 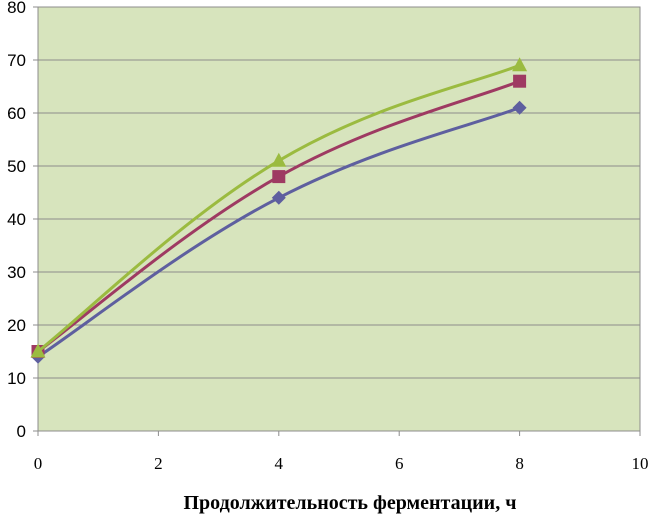 What do you see at coordinates (16, 8) in the screenshot?
I see `y-tick-label: 80` at bounding box center [16, 8].